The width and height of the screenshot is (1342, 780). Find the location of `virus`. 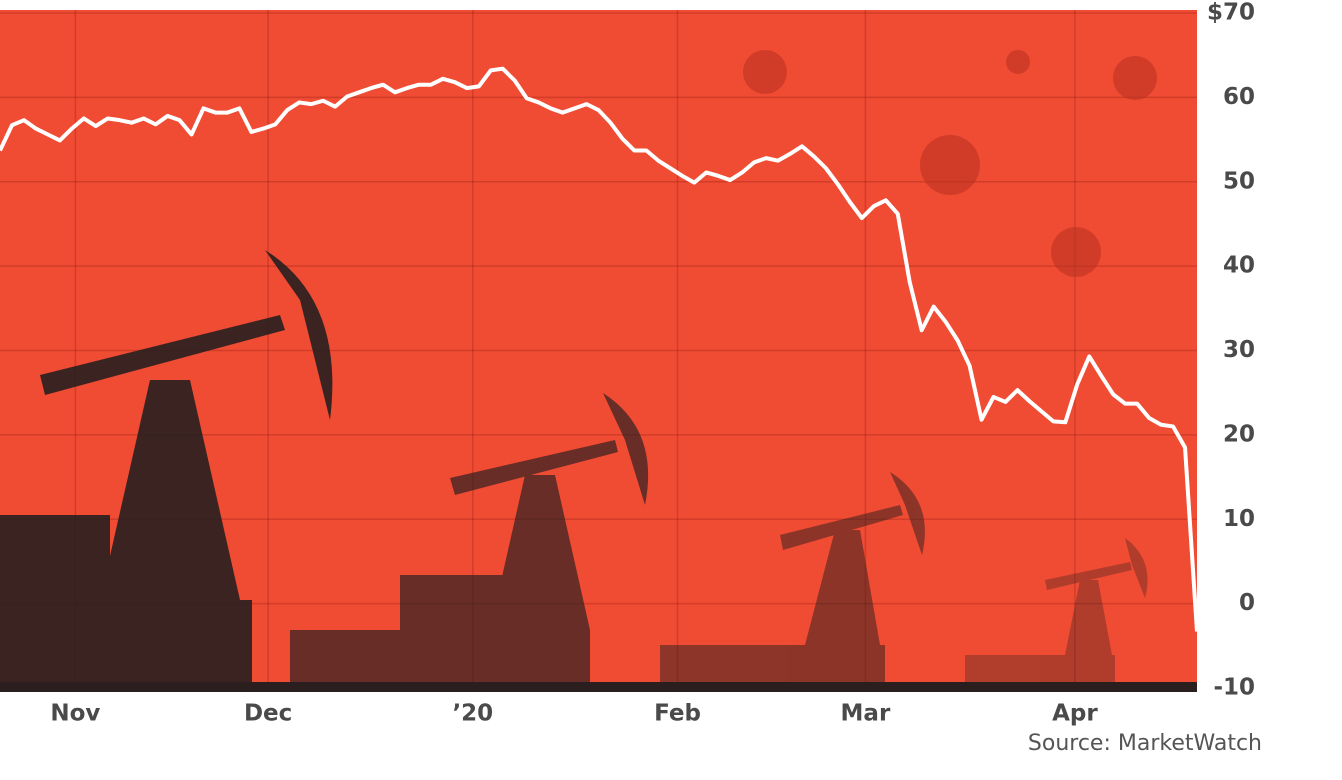

virus is located at coordinates (950, 163).